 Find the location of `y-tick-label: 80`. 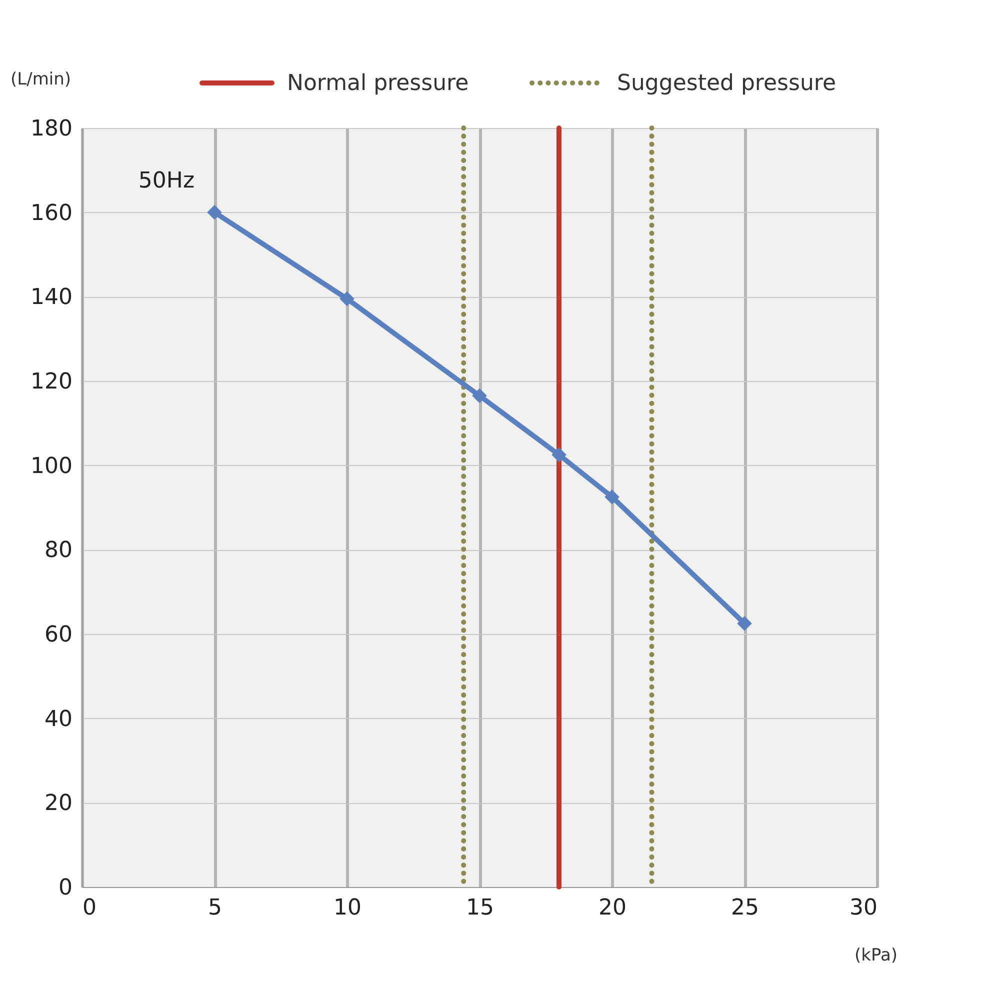

y-tick-label: 80 is located at coordinates (58, 551).